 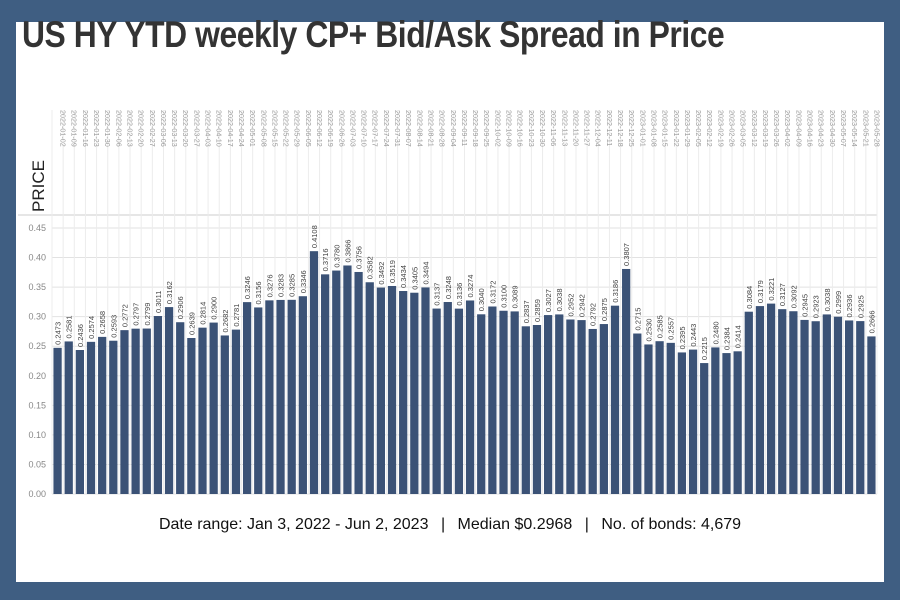 What do you see at coordinates (330, 128) in the screenshot?
I see `category-label: 2022-06-19` at bounding box center [330, 128].